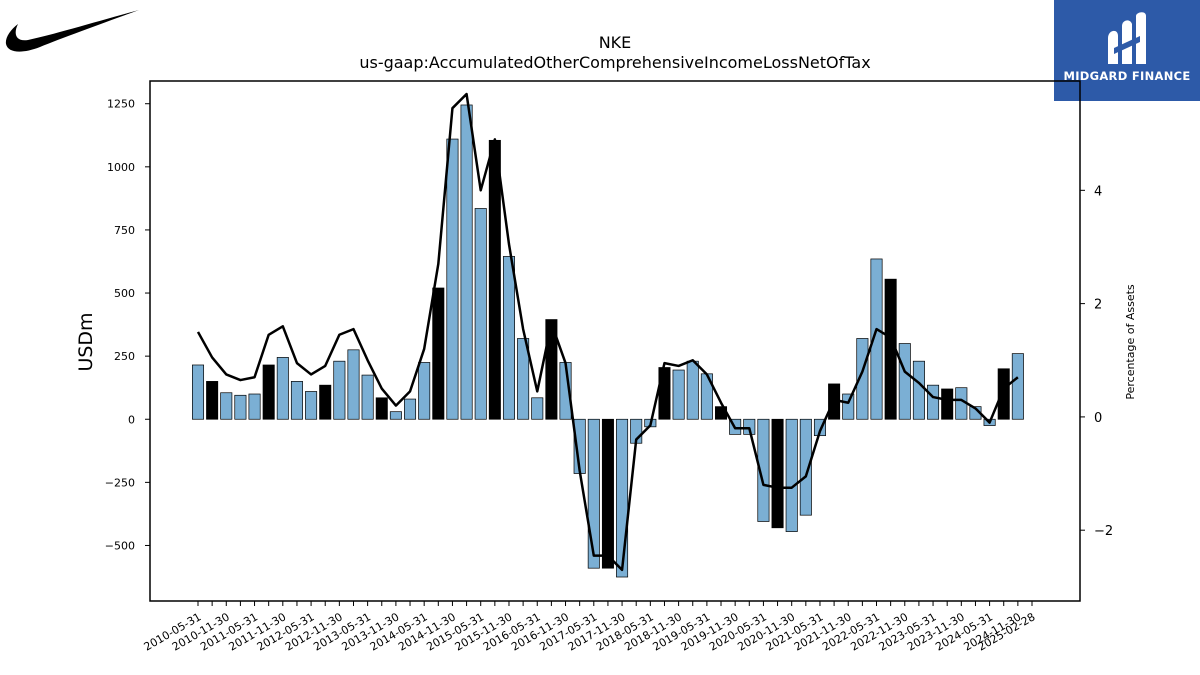  Describe the element at coordinates (124, 293) in the screenshot. I see `y-tick-label: 500` at that location.